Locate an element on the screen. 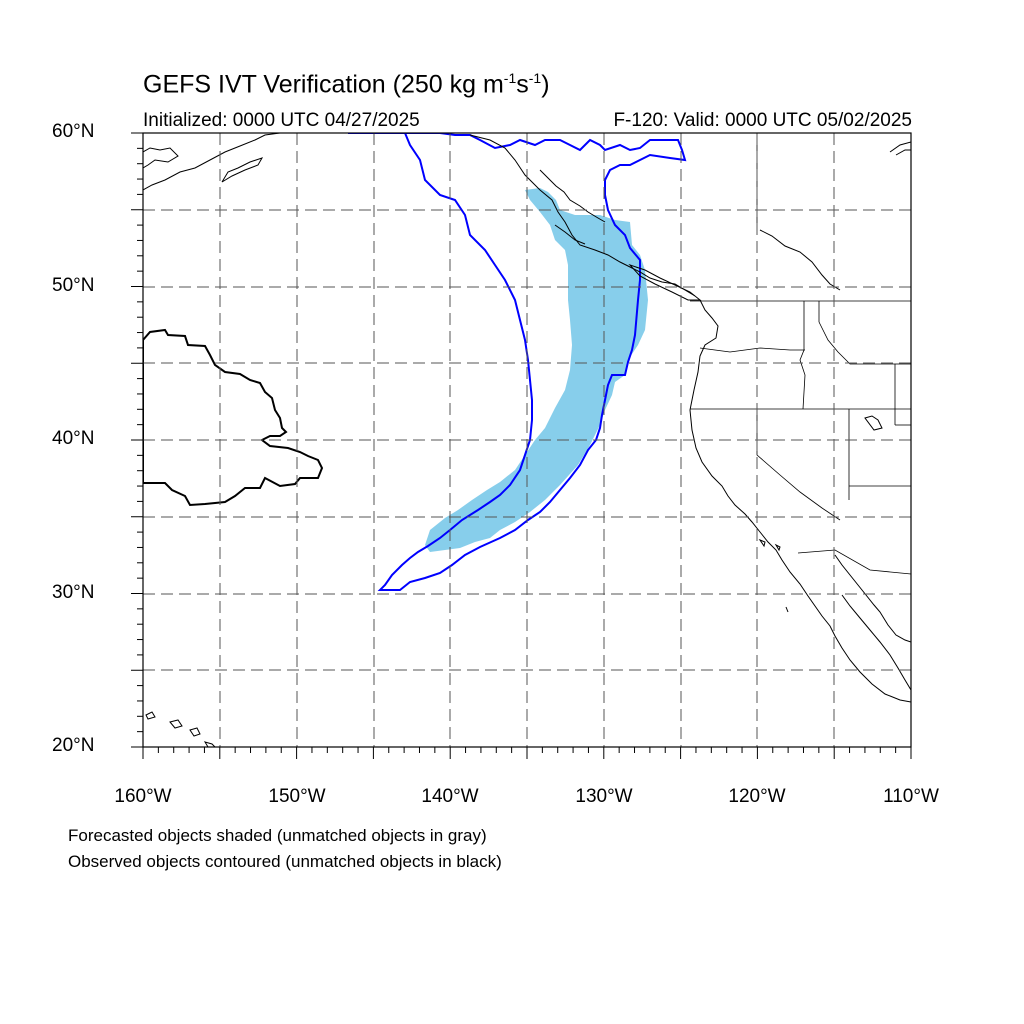  lat-label-20: 20°N is located at coordinates (73, 745).